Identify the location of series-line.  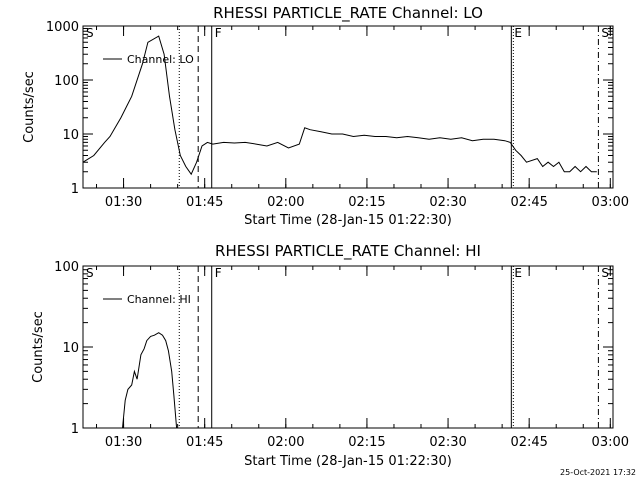
(150, 380).